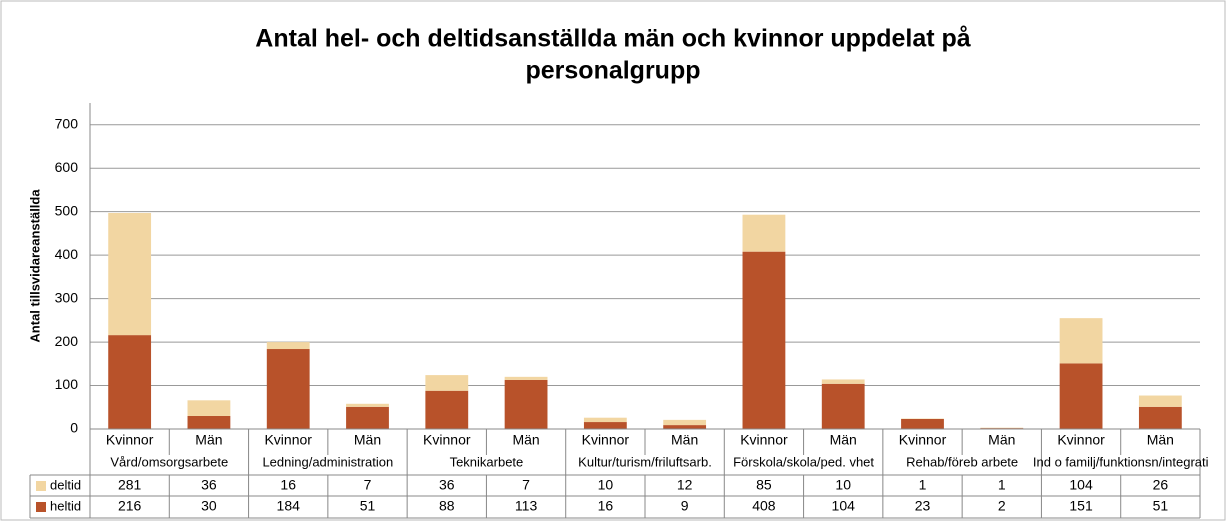  Describe the element at coordinates (1002, 506) in the screenshot. I see `table-value: 2` at that location.